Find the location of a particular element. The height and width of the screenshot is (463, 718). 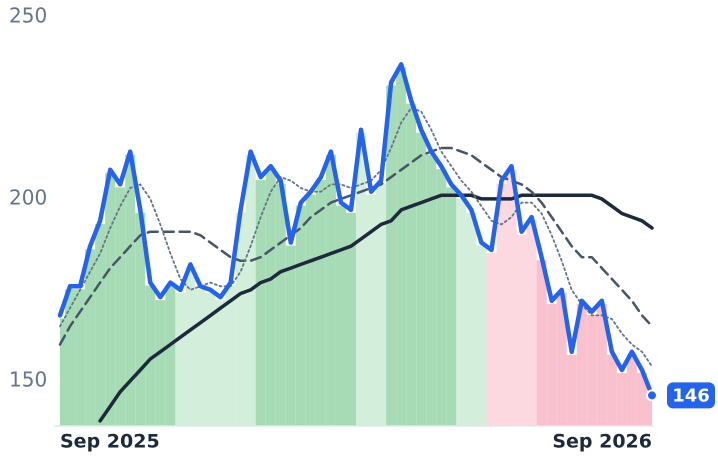

y-tick-label: 200 is located at coordinates (28, 197).